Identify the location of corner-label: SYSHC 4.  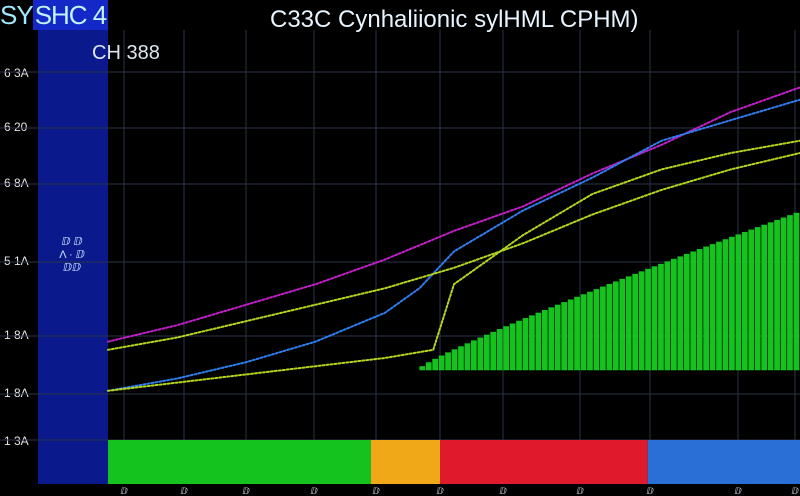
(54, 15).